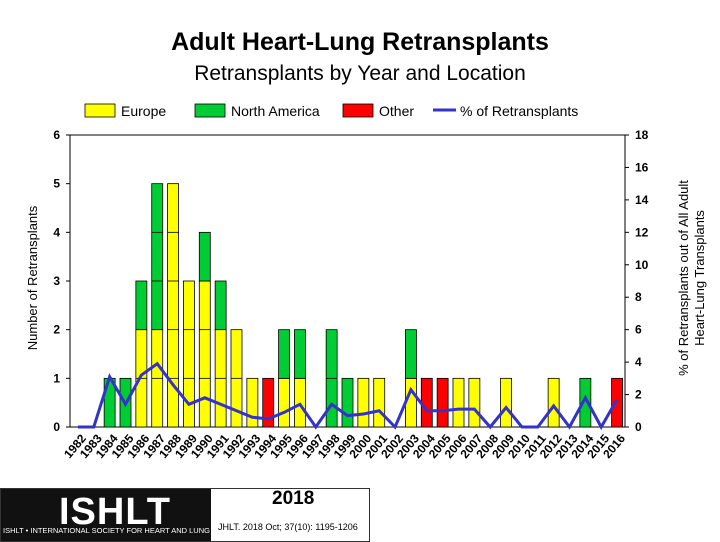 The image size is (720, 542). Describe the element at coordinates (585, 402) in the screenshot. I see `bar-north-america-2014` at that location.